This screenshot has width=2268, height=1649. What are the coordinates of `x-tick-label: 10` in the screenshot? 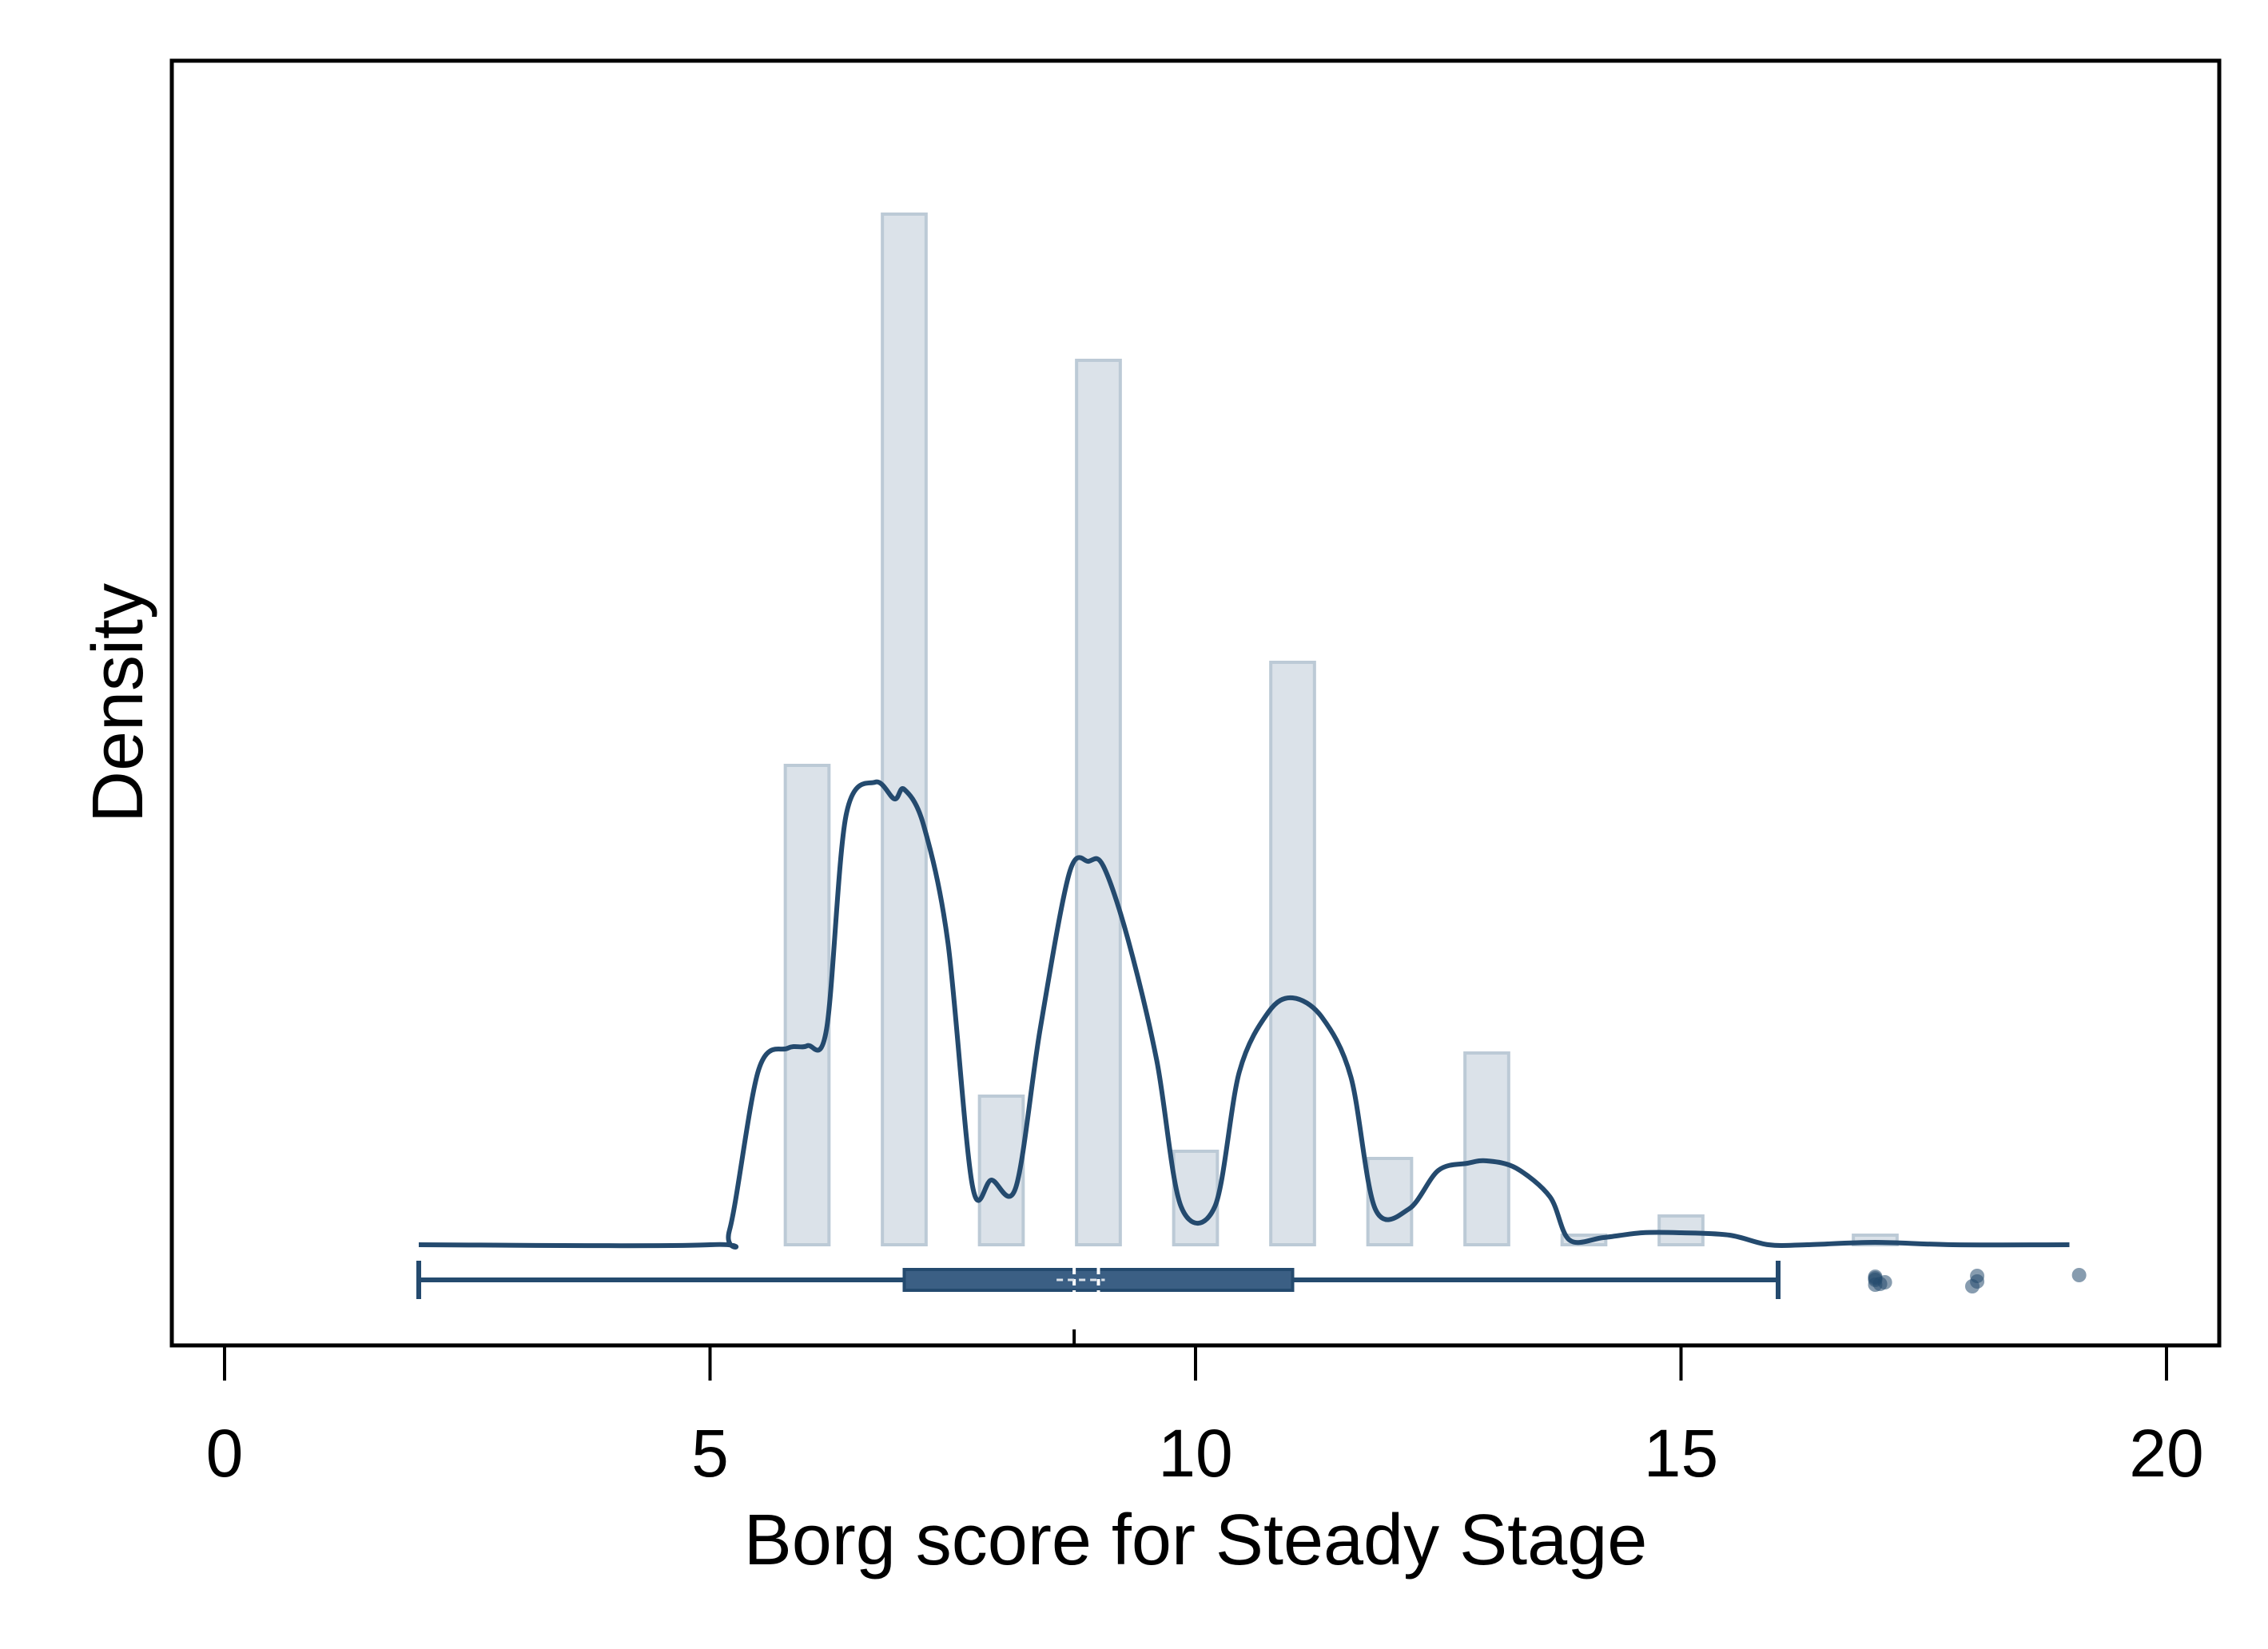 It's located at (1195, 1453).